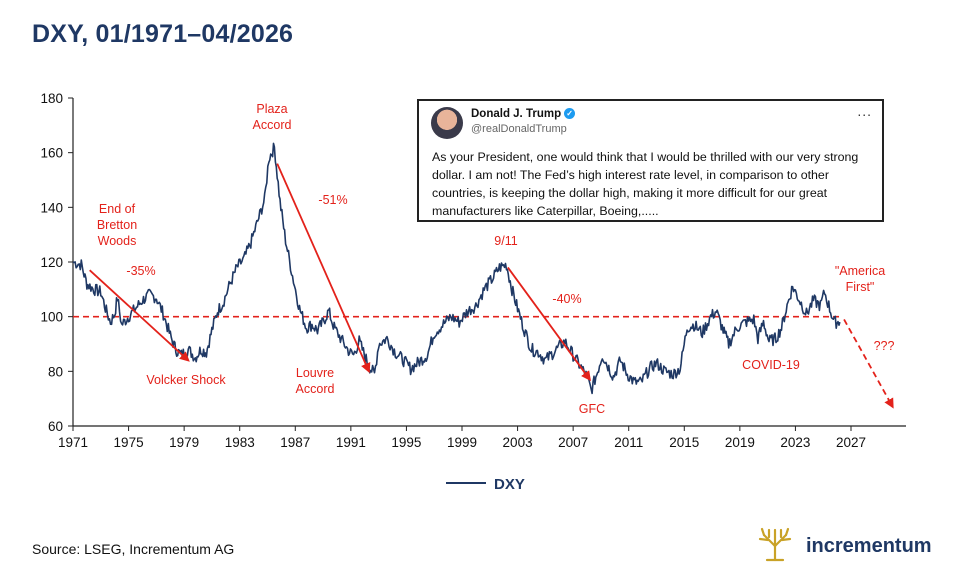  I want to click on tweet-author-name: Donald J. Trump ✓, so click(523, 114).